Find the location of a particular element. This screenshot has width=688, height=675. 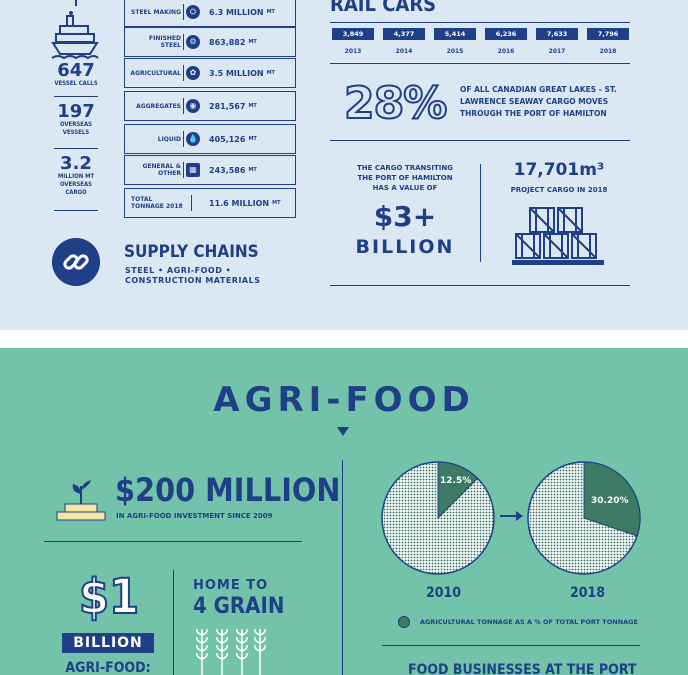

cargo-name: AGRICULTURAL is located at coordinates (155, 73).